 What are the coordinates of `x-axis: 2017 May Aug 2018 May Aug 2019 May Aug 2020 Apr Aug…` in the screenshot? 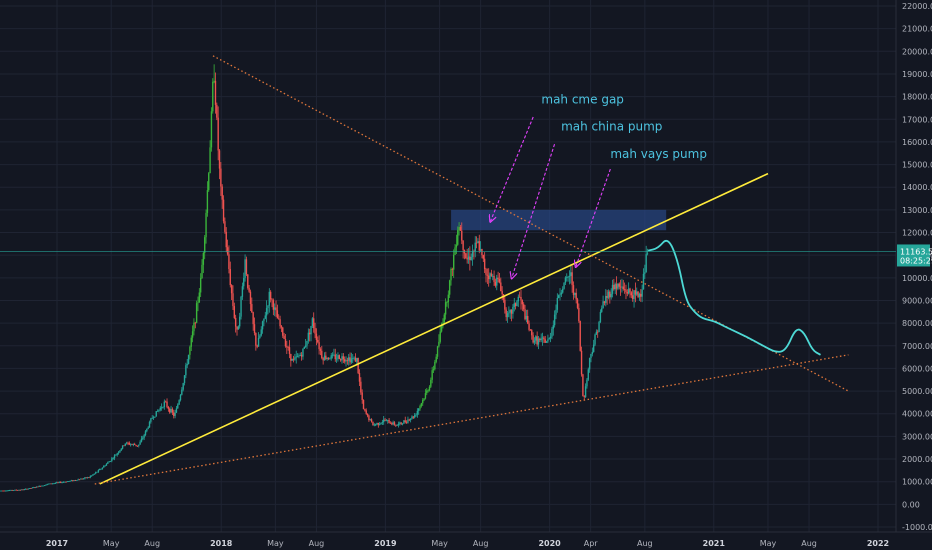 It's located at (467, 543).